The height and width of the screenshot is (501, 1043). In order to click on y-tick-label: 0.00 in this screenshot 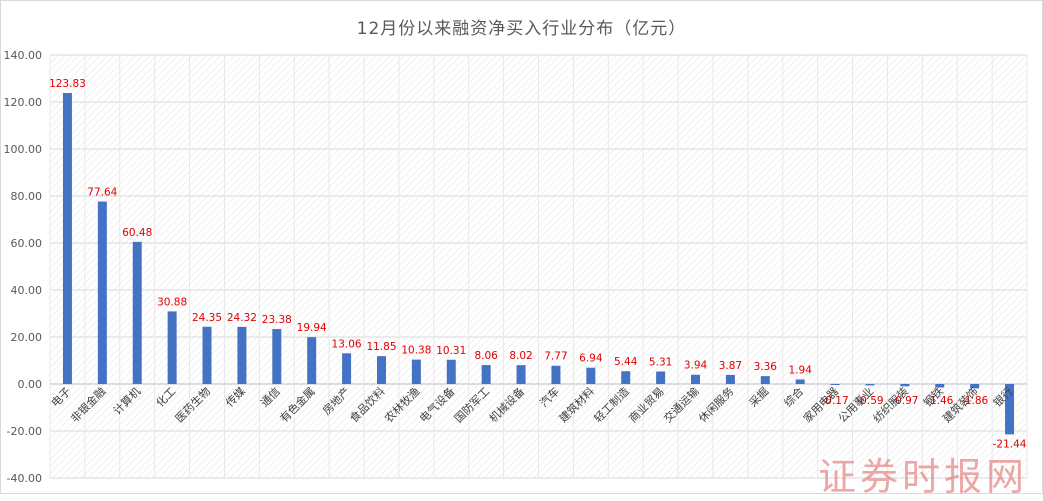, I will do `click(30, 384)`.